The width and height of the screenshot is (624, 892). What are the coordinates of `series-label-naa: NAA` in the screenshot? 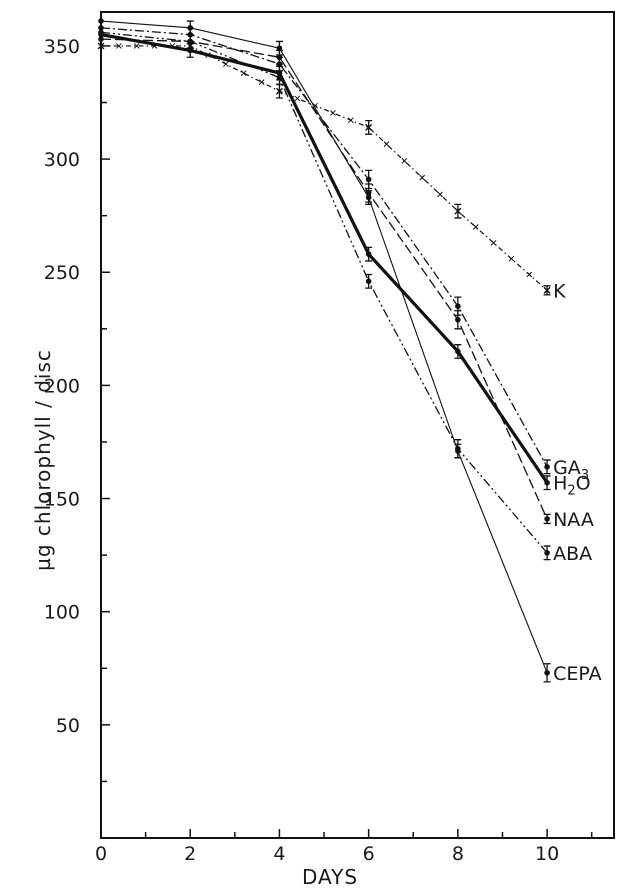 It's located at (573, 520).